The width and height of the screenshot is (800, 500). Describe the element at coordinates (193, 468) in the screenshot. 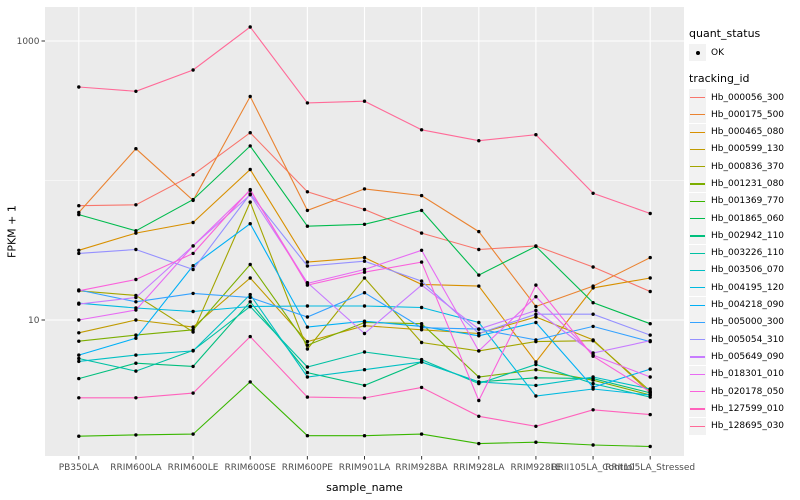

I see `x-tick-label: RRIM600LE` at that location.